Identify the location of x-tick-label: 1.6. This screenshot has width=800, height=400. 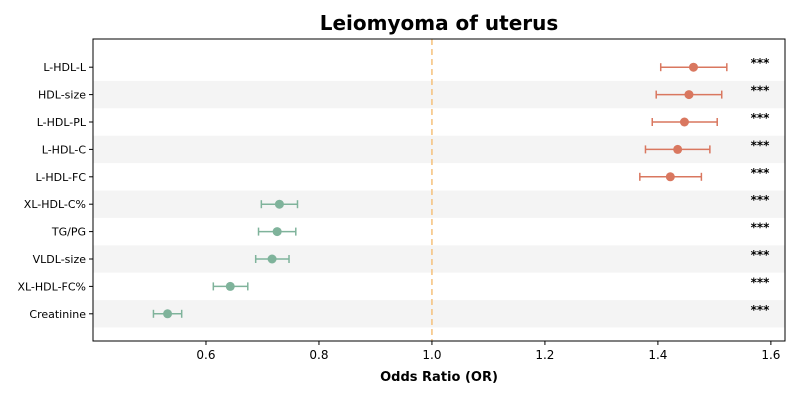
(770, 355).